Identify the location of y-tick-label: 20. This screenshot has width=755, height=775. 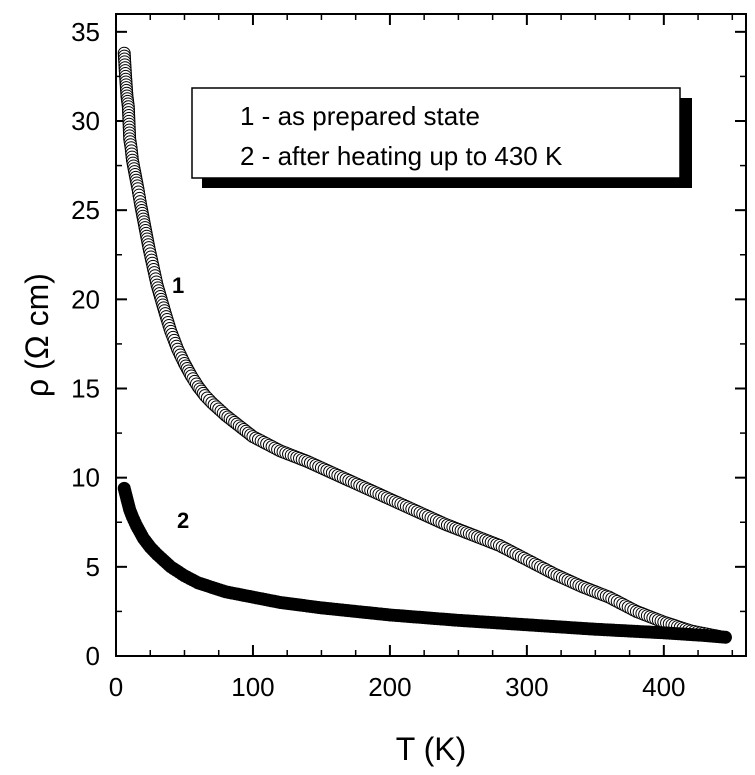
(85, 299).